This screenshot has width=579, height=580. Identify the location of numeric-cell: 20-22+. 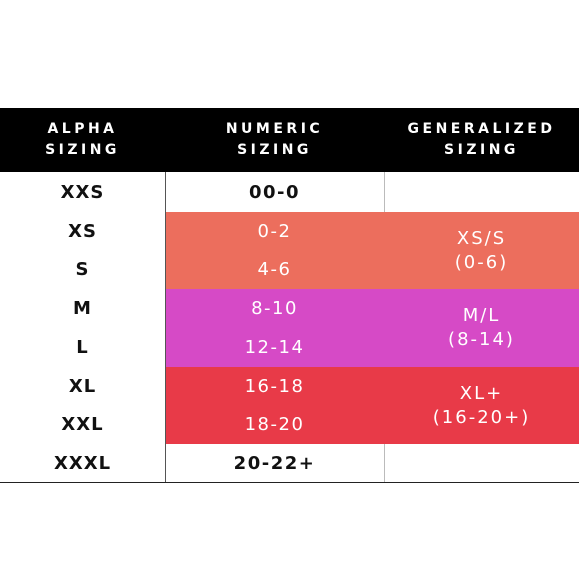
(274, 463).